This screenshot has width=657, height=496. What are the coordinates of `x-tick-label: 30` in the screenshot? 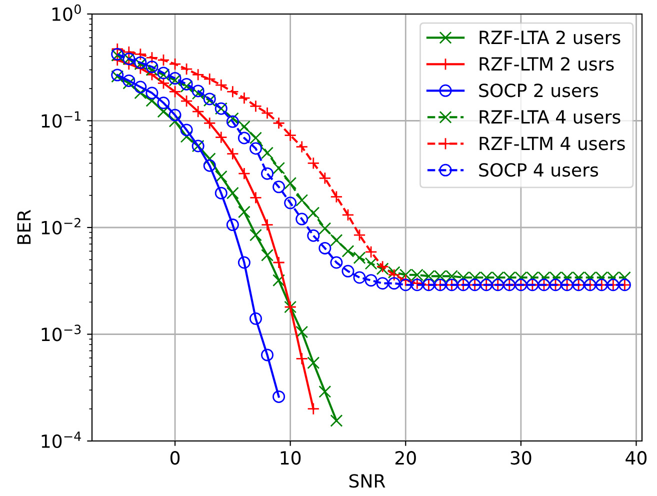 It's located at (521, 458).